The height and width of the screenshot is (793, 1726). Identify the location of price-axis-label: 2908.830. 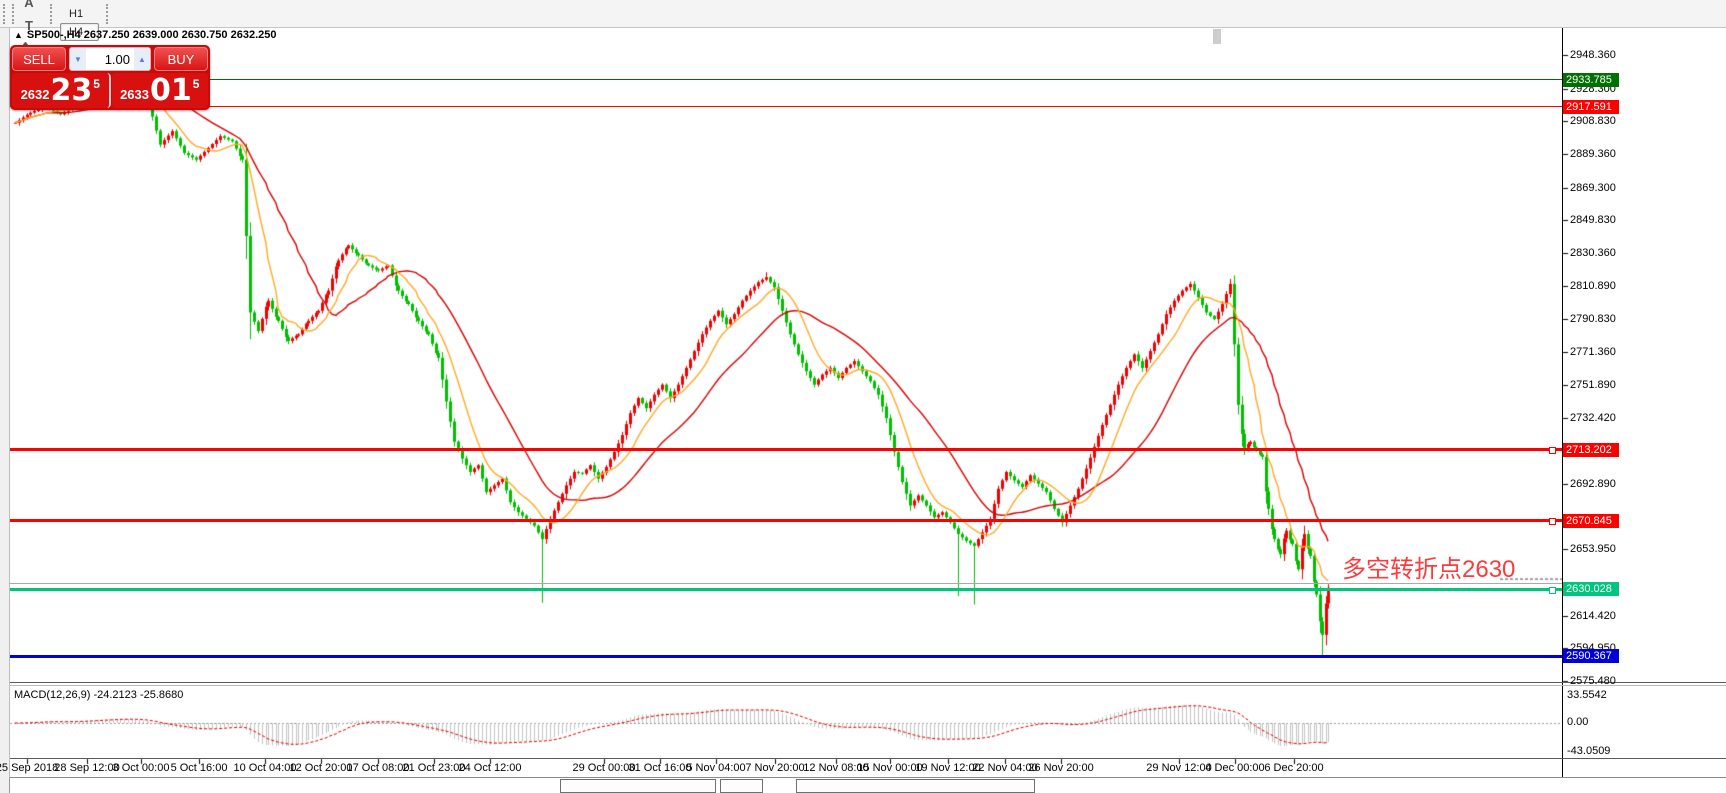
(1593, 121).